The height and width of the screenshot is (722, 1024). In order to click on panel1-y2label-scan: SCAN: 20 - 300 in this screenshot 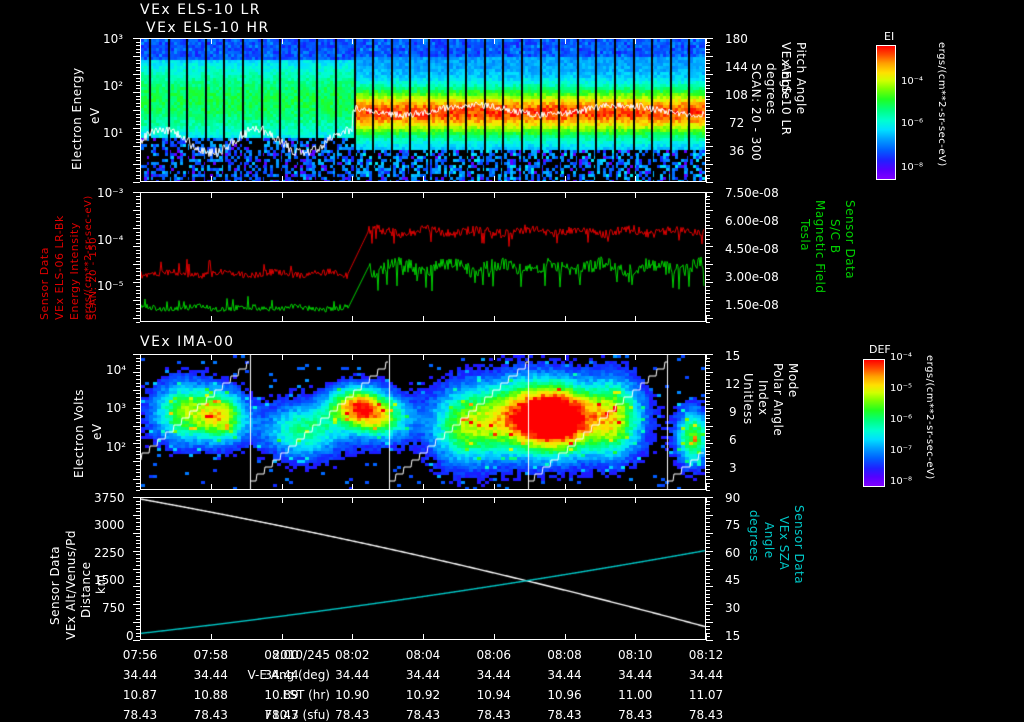, I will do `click(756, 112)`.